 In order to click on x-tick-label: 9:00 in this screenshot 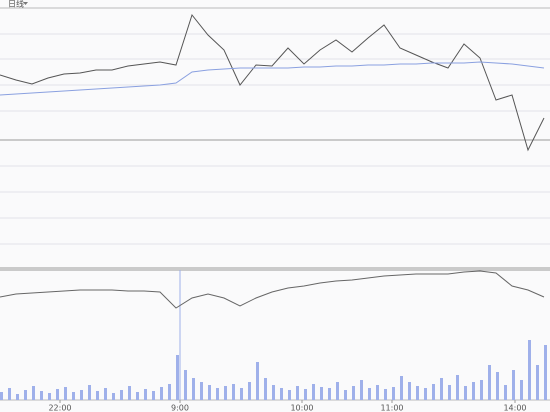, I will do `click(180, 408)`.